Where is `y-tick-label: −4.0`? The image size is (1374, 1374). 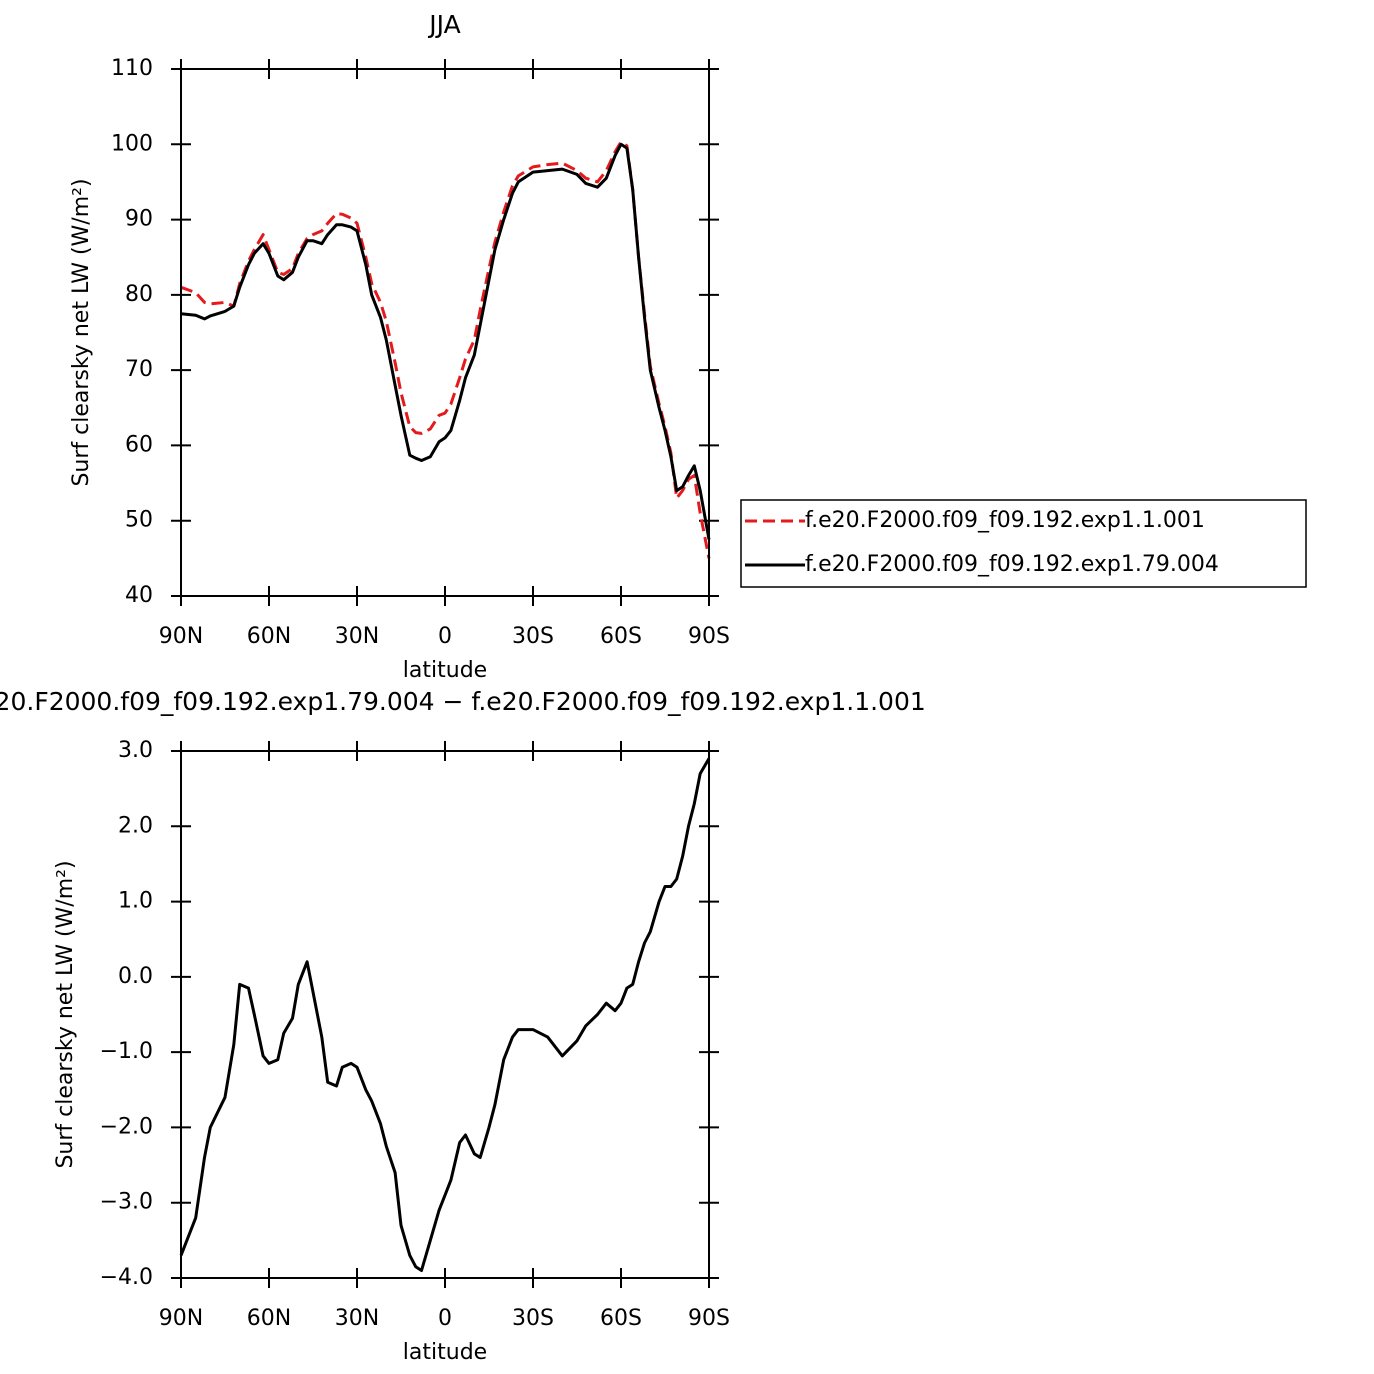
y-tick-label: −4.0 is located at coordinates (126, 1277).